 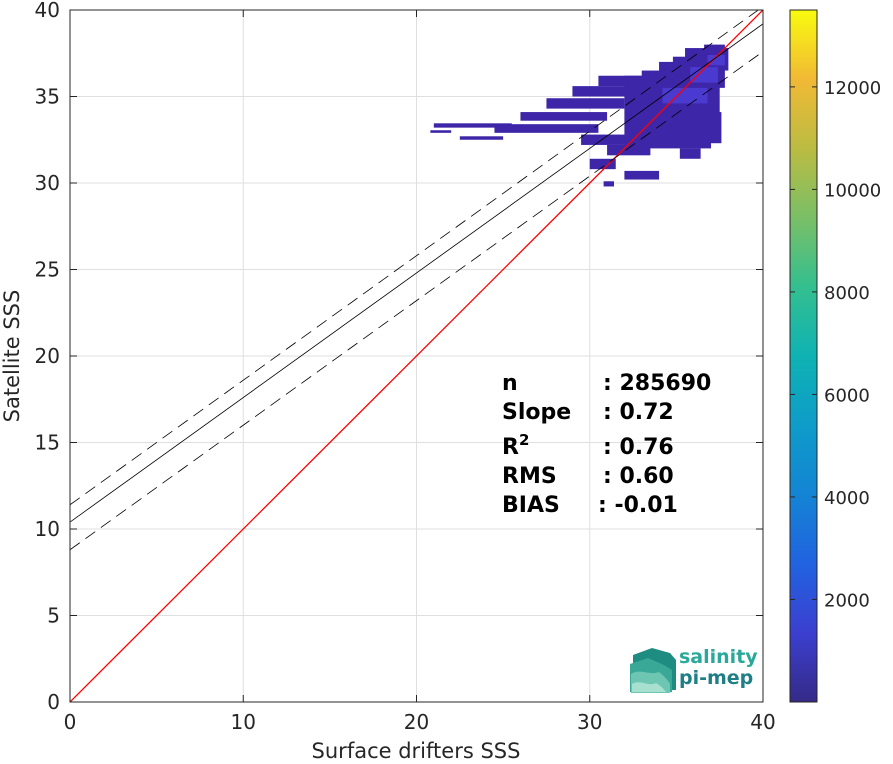 I want to click on y-tick-label-4: 20, so click(x=47, y=356).